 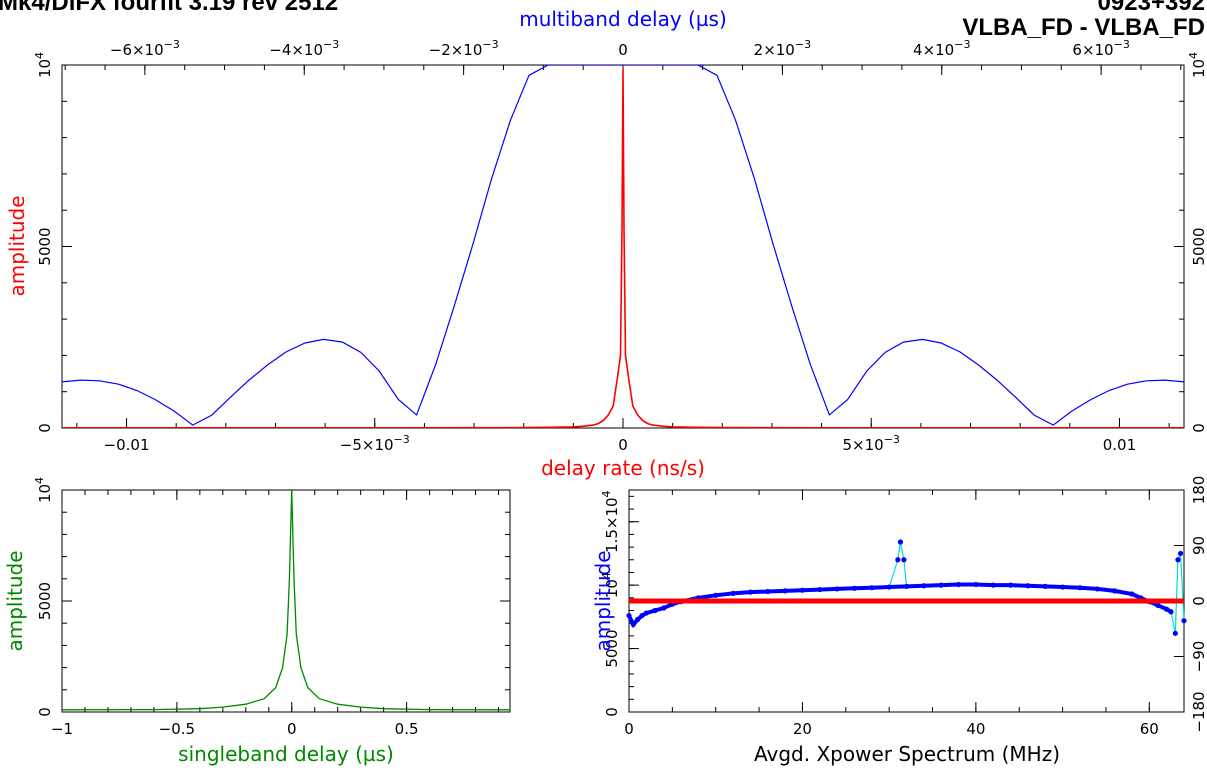 What do you see at coordinates (17, 245) in the screenshot?
I see `main-amplitude-axis-title: amplitude` at bounding box center [17, 245].